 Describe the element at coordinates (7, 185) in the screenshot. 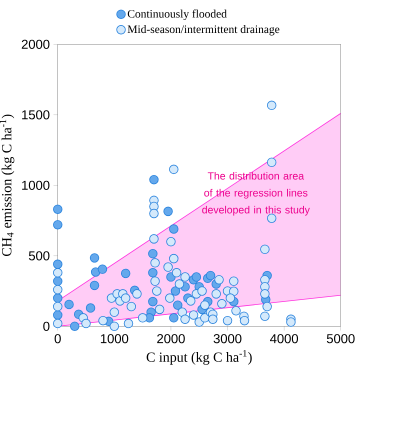

I see `y-axis-title: CH$_{4}$ emission (kg C ha$^{-1}$)` at that location.